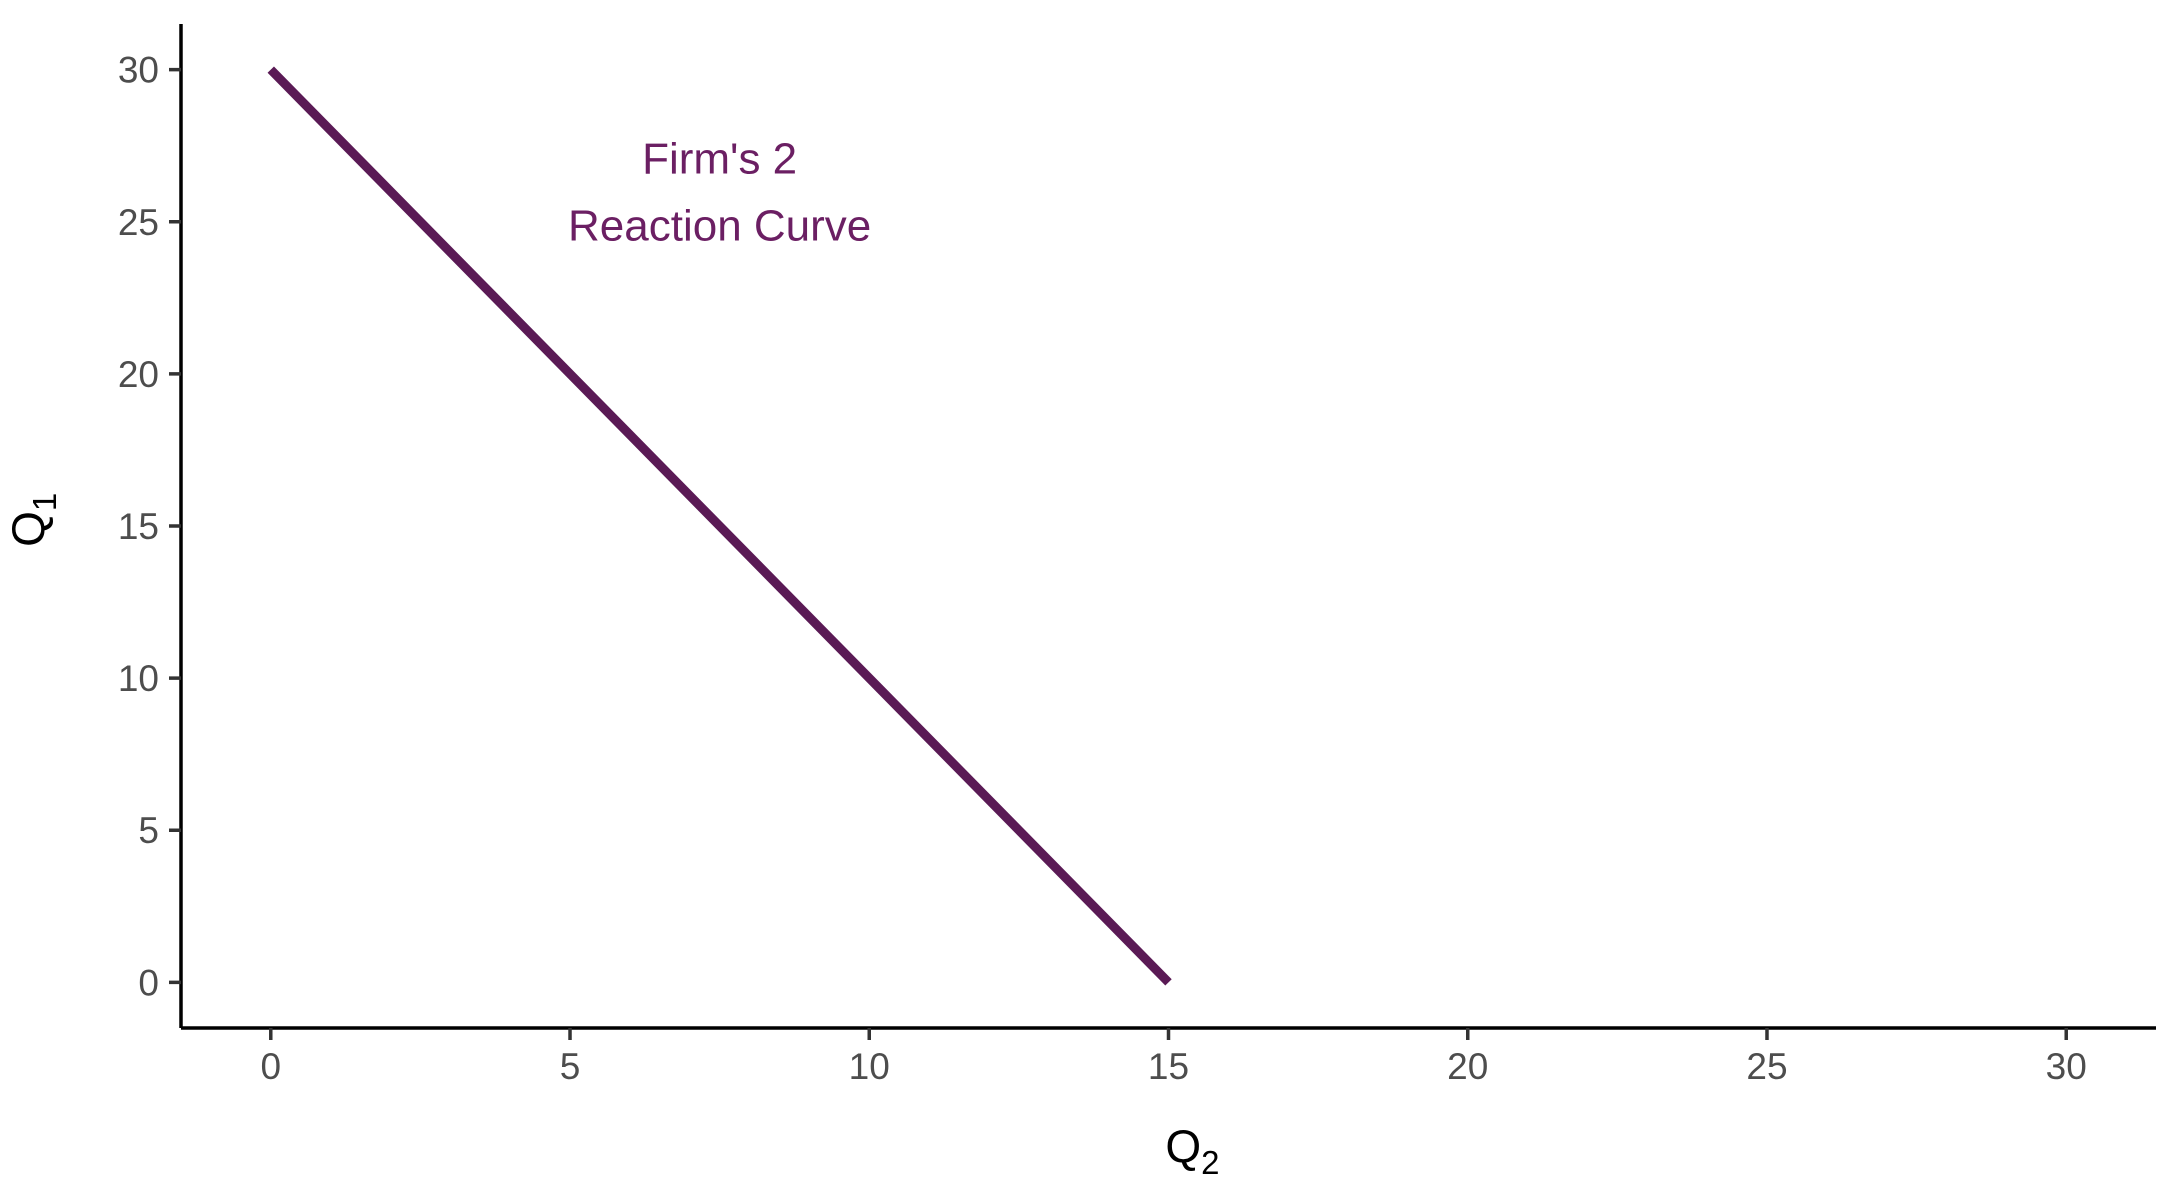 The width and height of the screenshot is (2175, 1200). Describe the element at coordinates (138, 526) in the screenshot. I see `y-tick-label: 15` at that location.